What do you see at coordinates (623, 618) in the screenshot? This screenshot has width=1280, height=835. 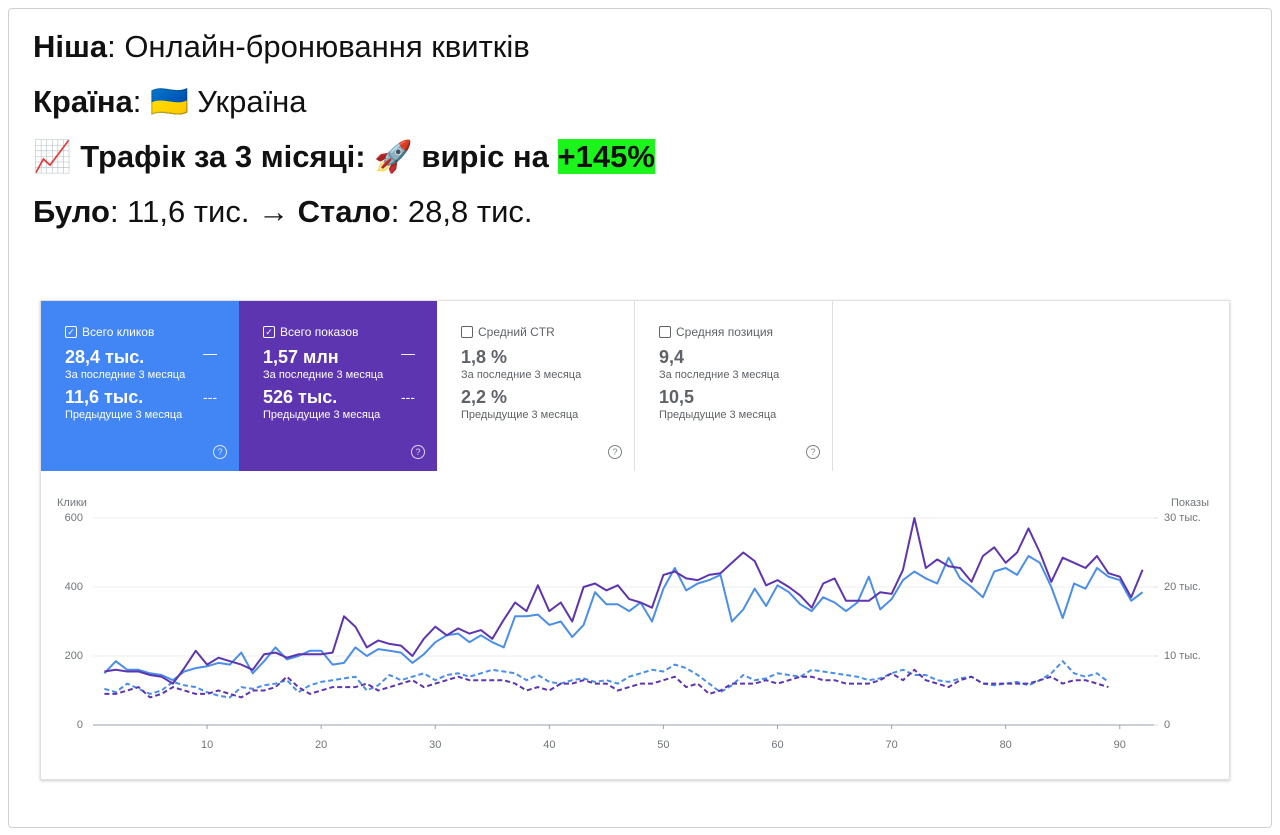 I see `current-line` at bounding box center [623, 618].